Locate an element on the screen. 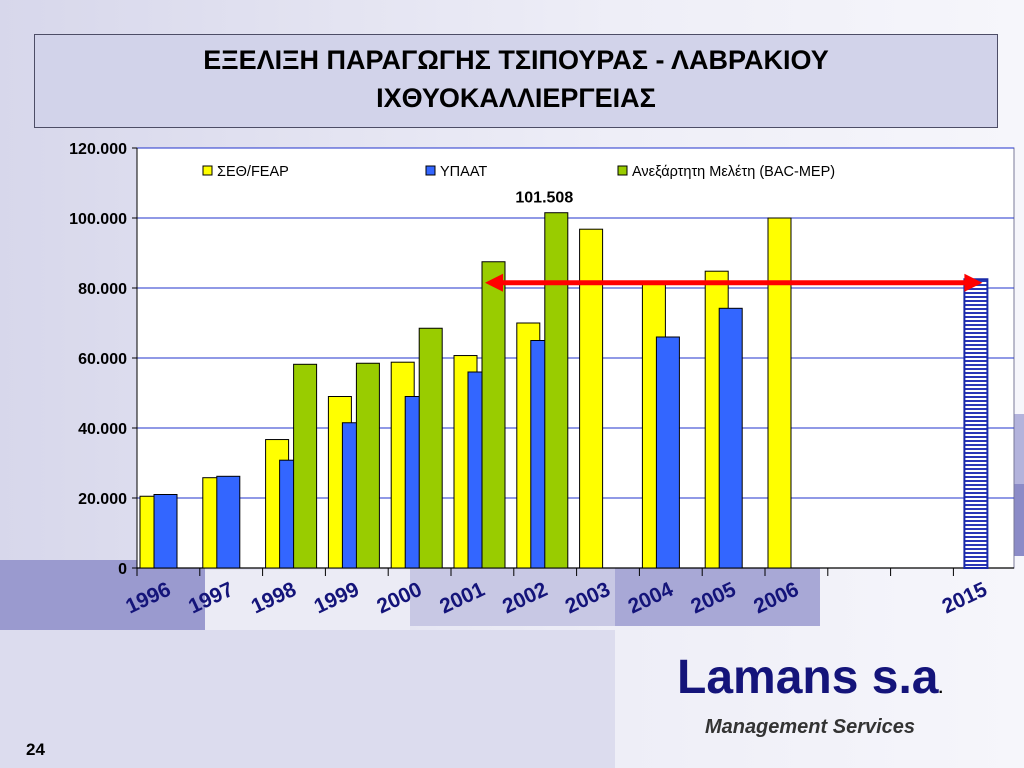 The height and width of the screenshot is (768, 1024). y-tick-label: 0 is located at coordinates (122, 569).